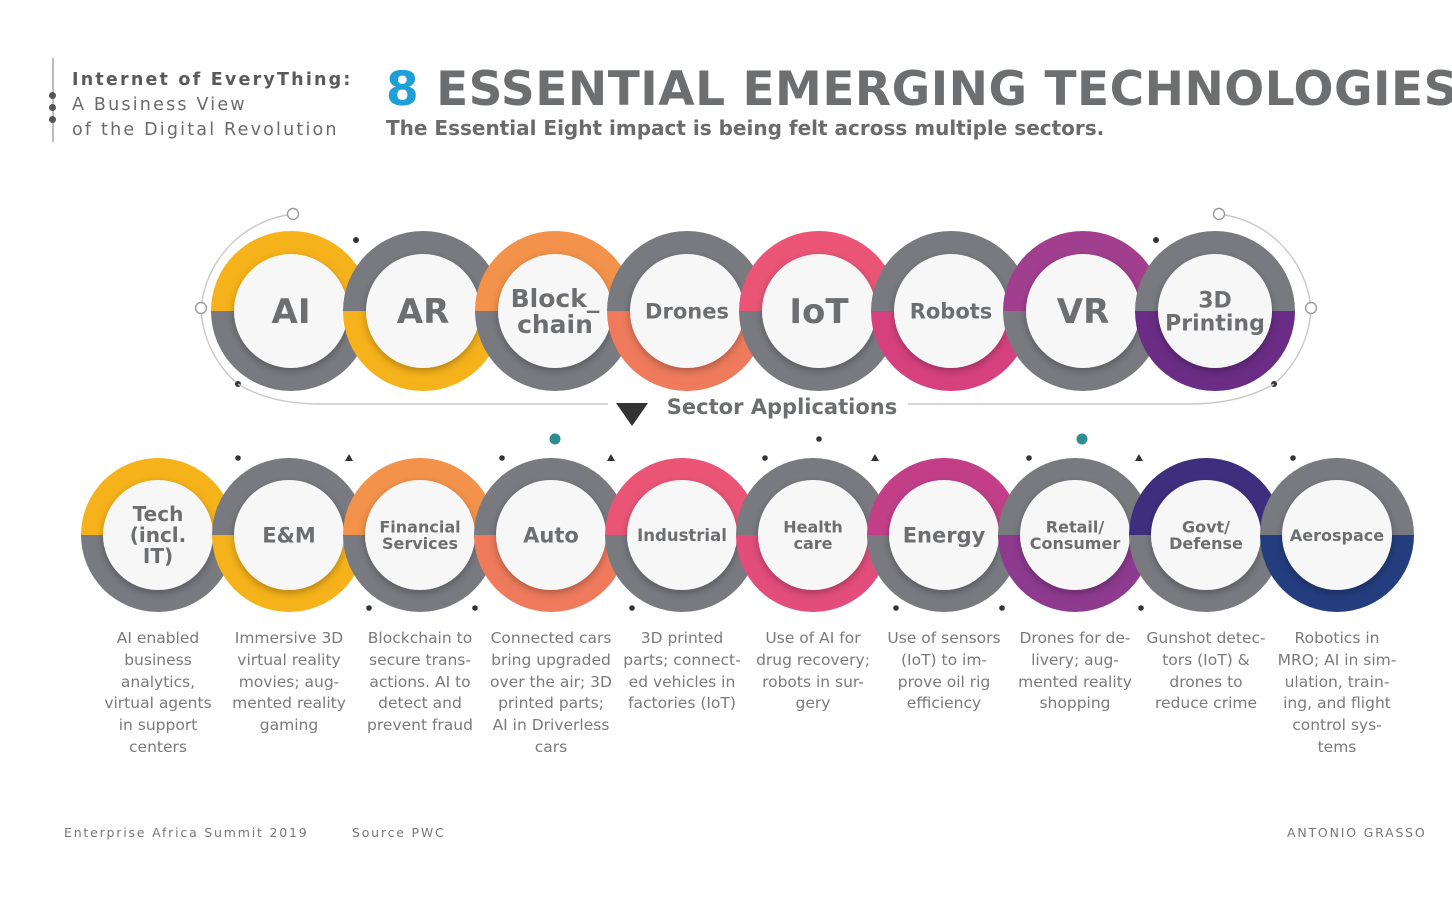 This screenshot has height=918, width=1452. I want to click on footer-source: Source PWC, so click(399, 832).